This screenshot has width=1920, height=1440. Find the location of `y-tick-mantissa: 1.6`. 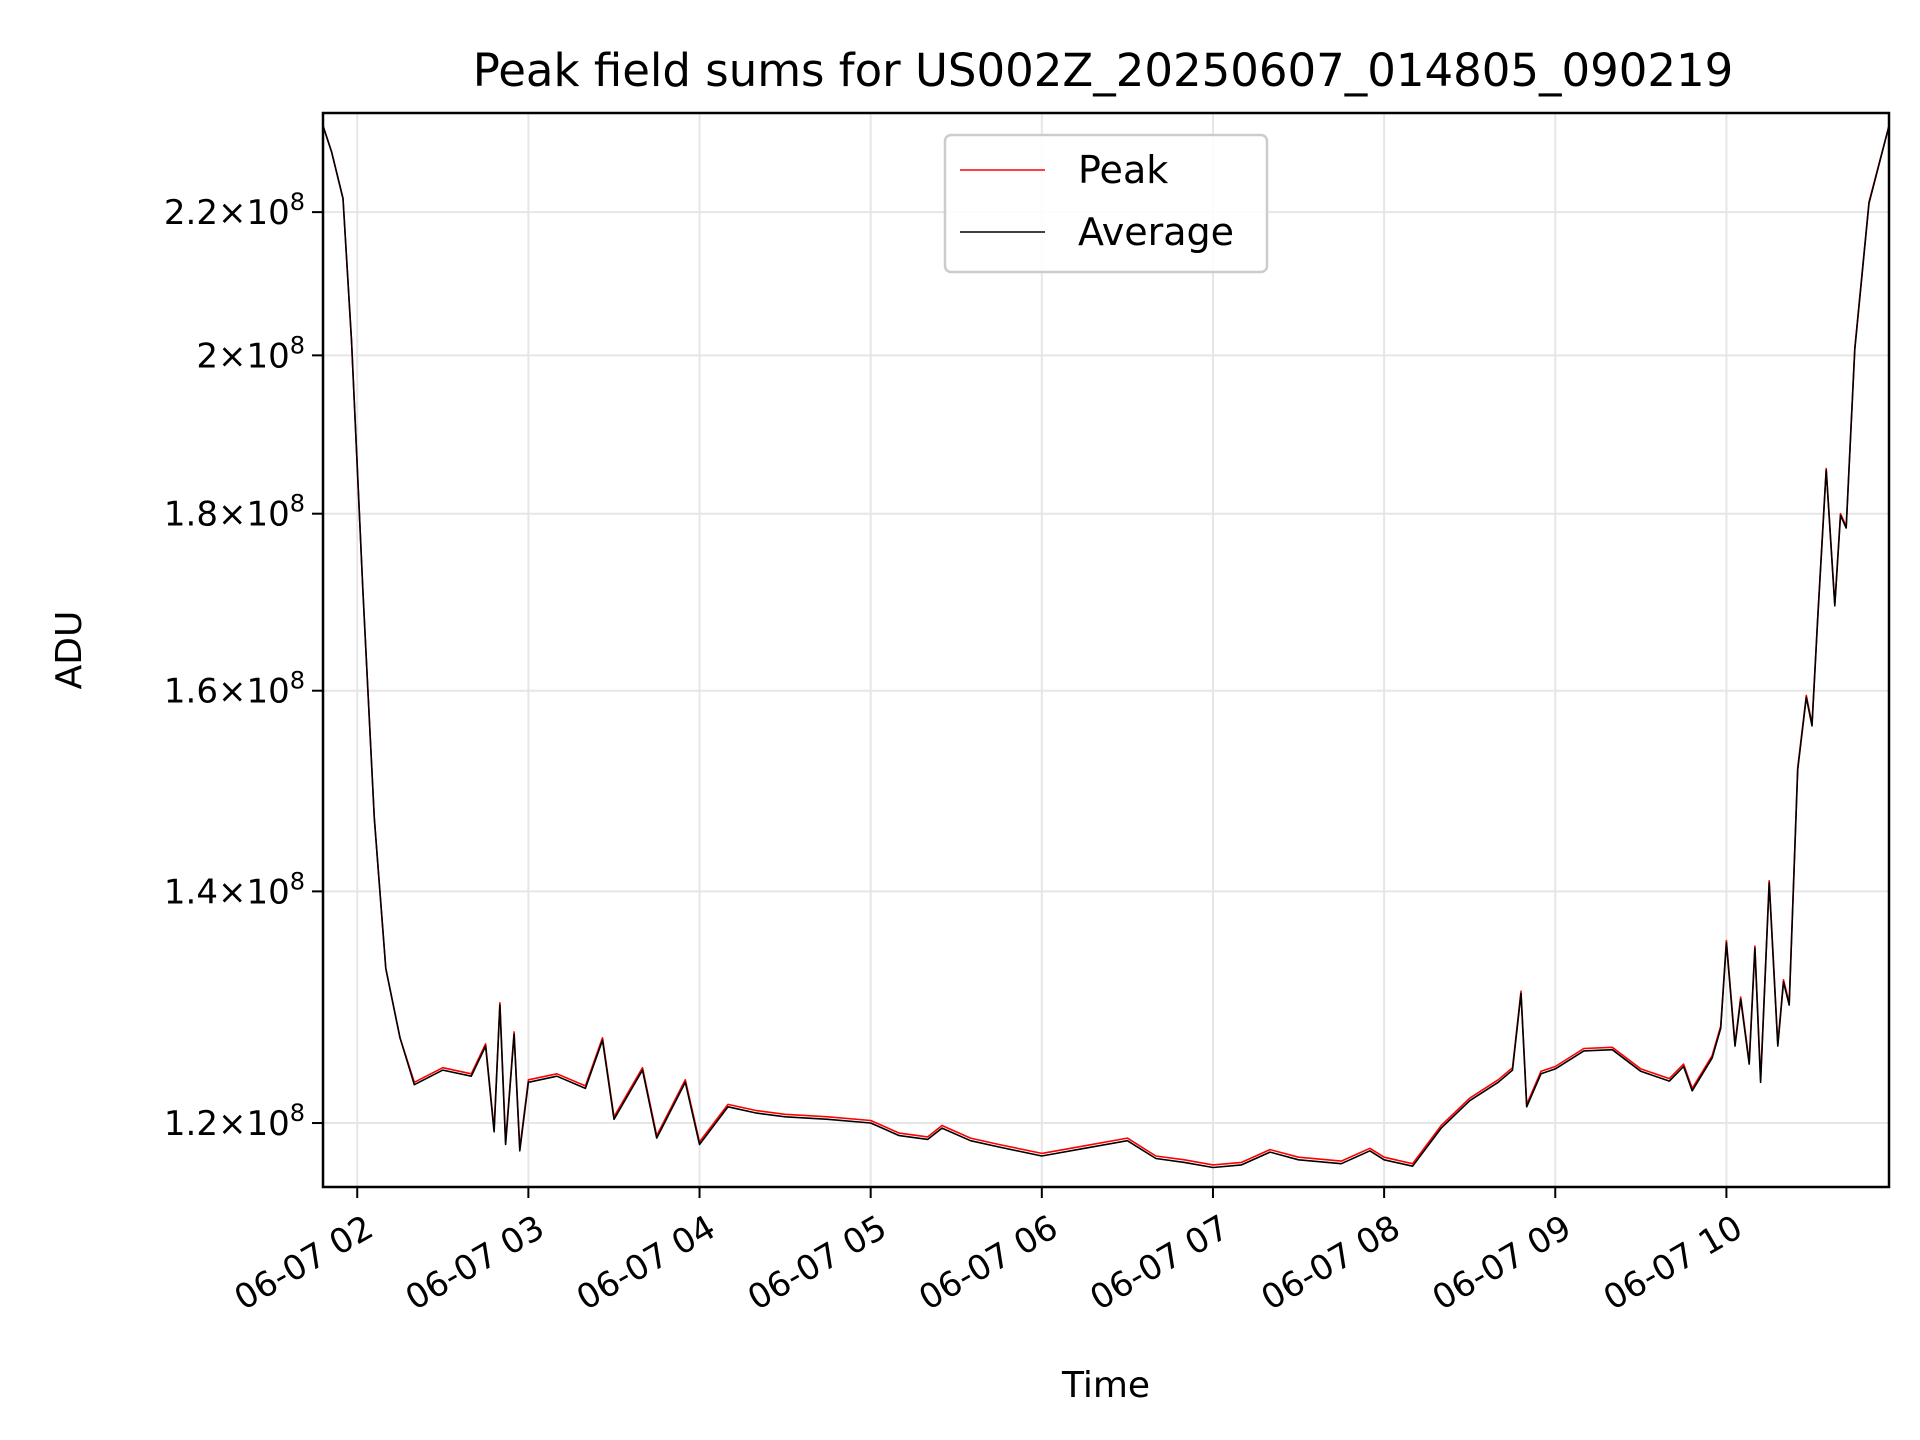

y-tick-mantissa: 1.6 is located at coordinates (191, 692).